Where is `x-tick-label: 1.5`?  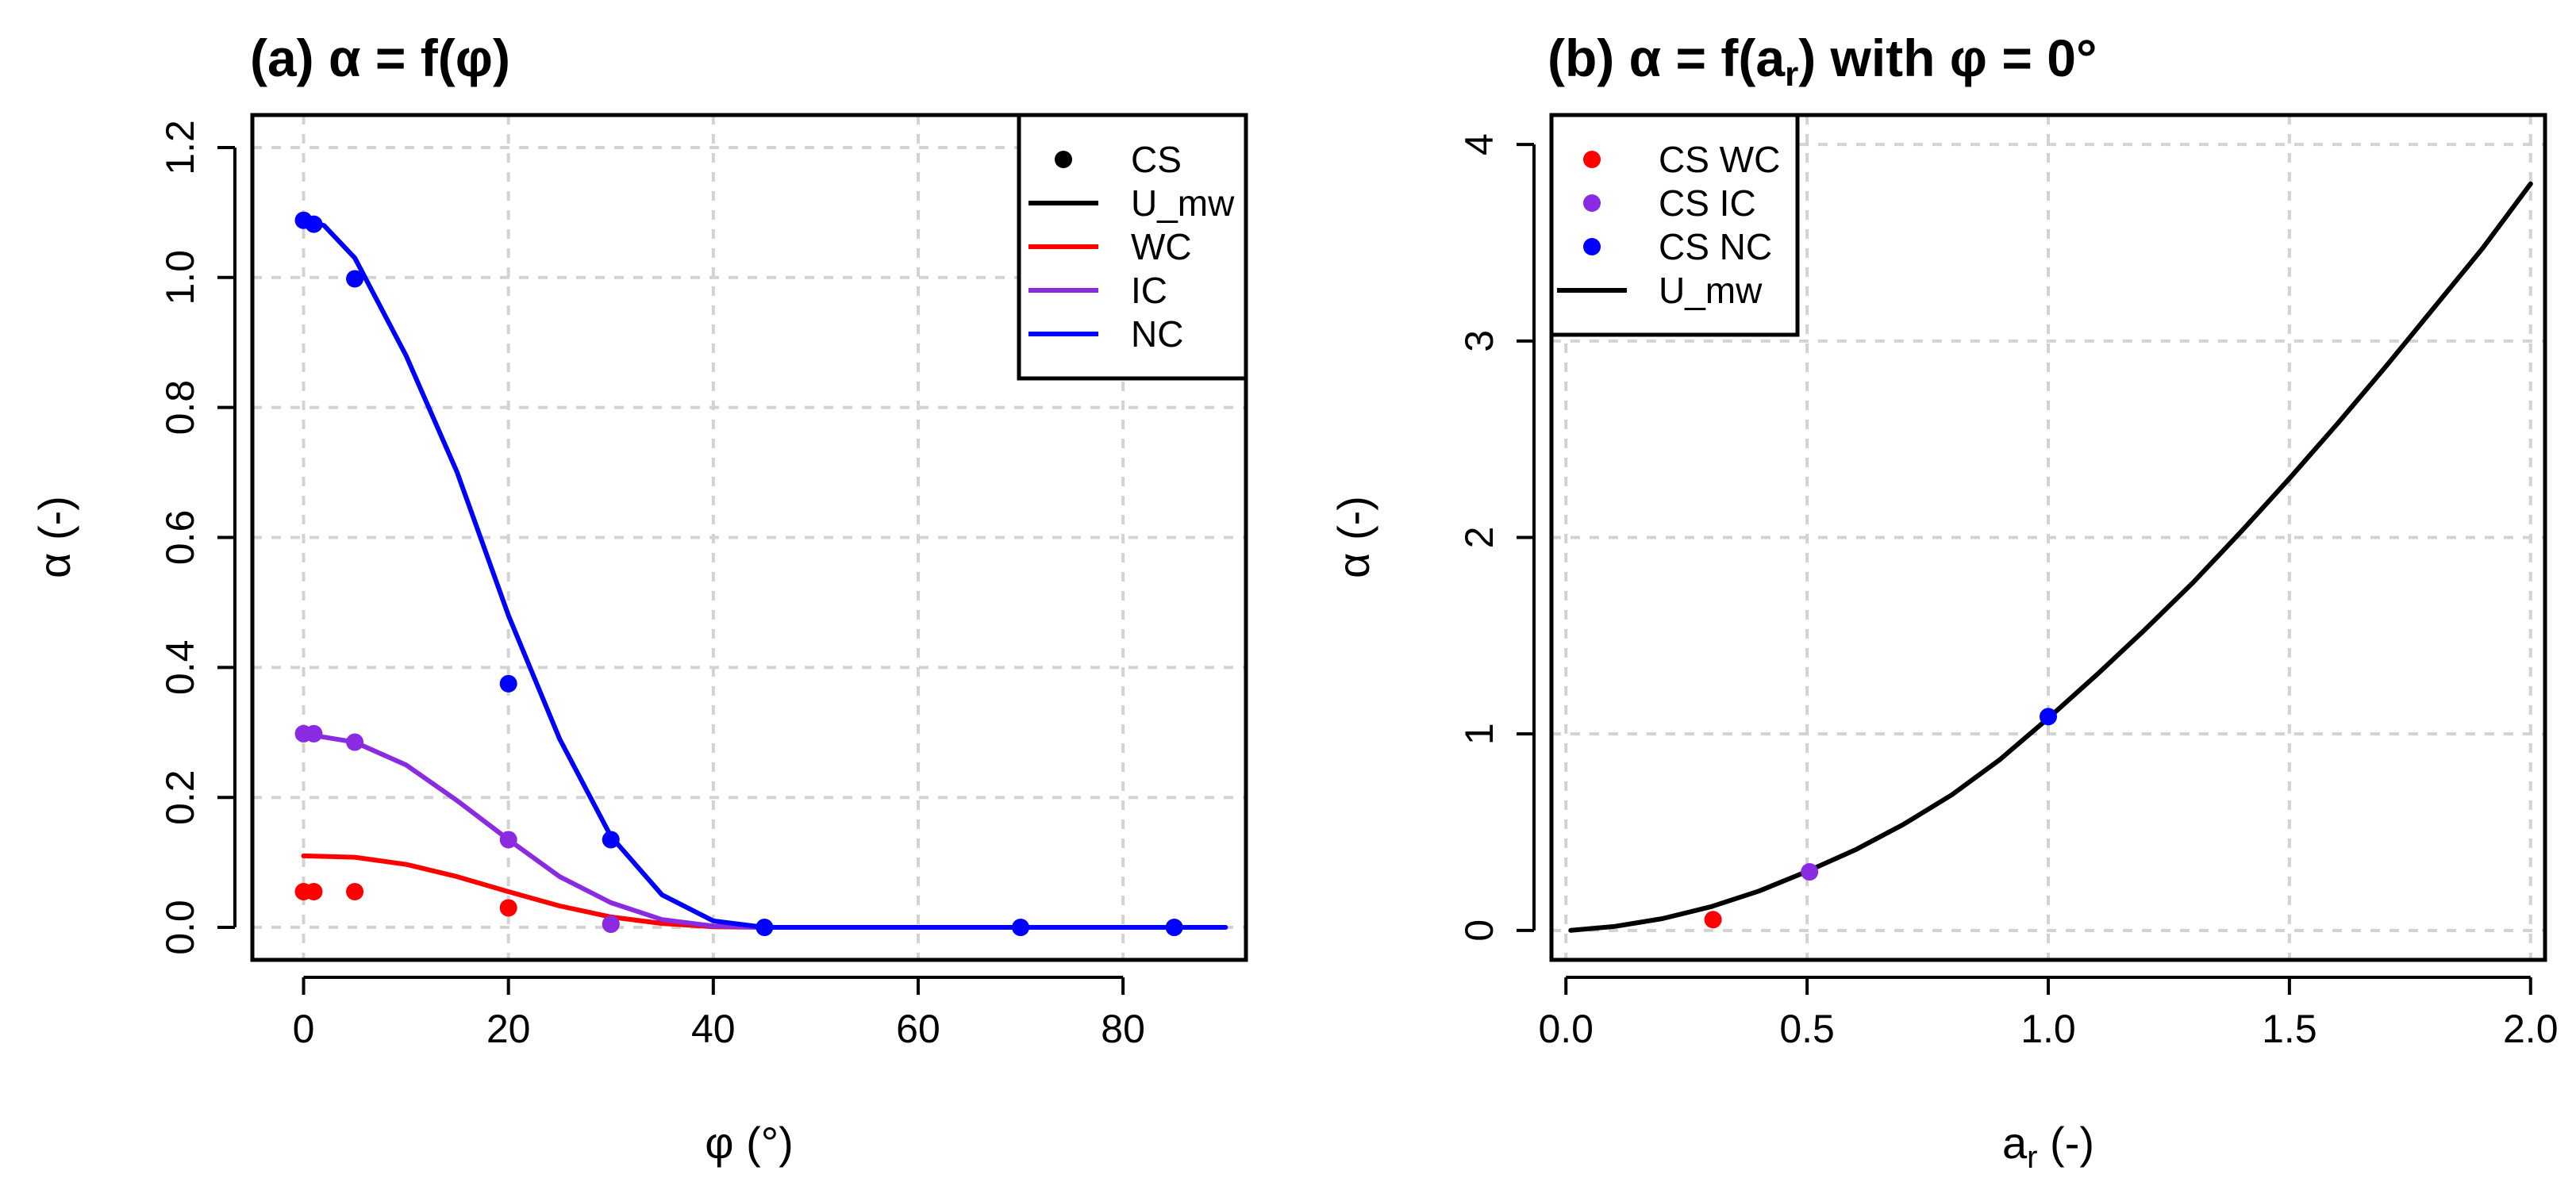
x-tick-label: 1.5 is located at coordinates (2289, 1029).